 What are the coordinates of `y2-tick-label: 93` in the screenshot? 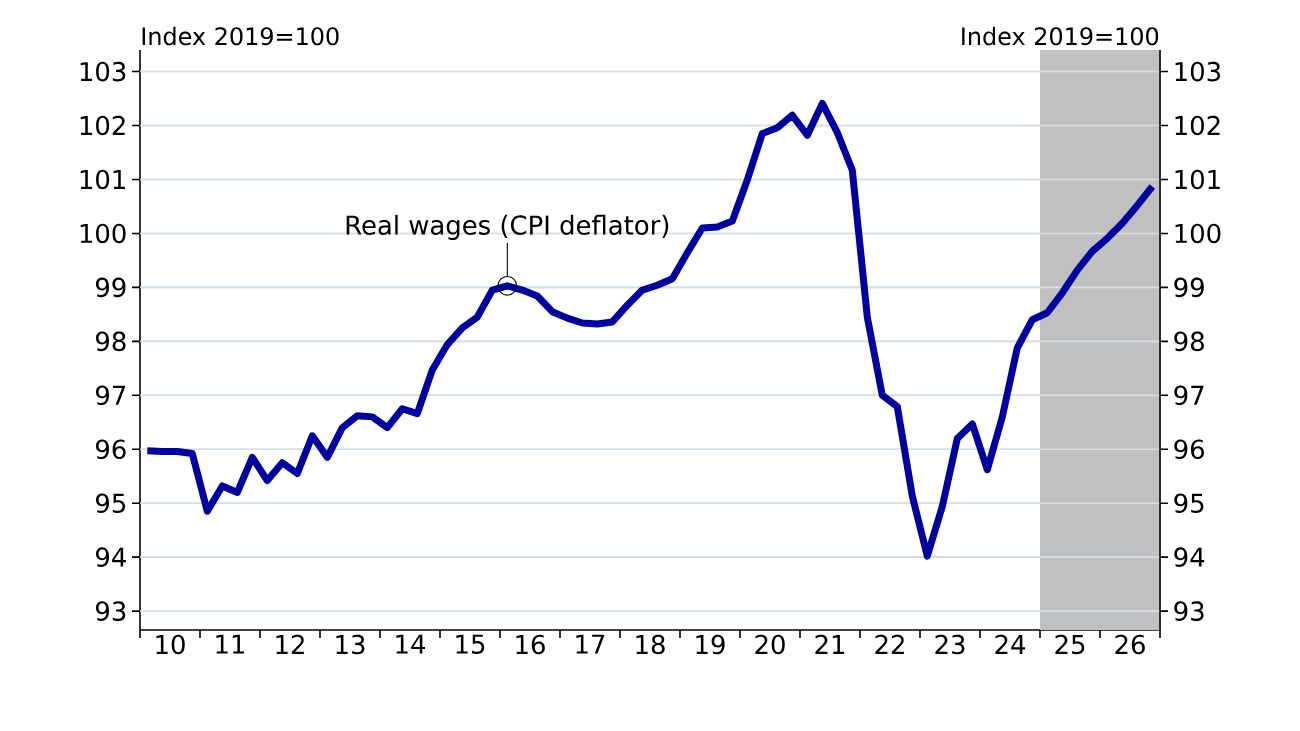 It's located at (1189, 611).